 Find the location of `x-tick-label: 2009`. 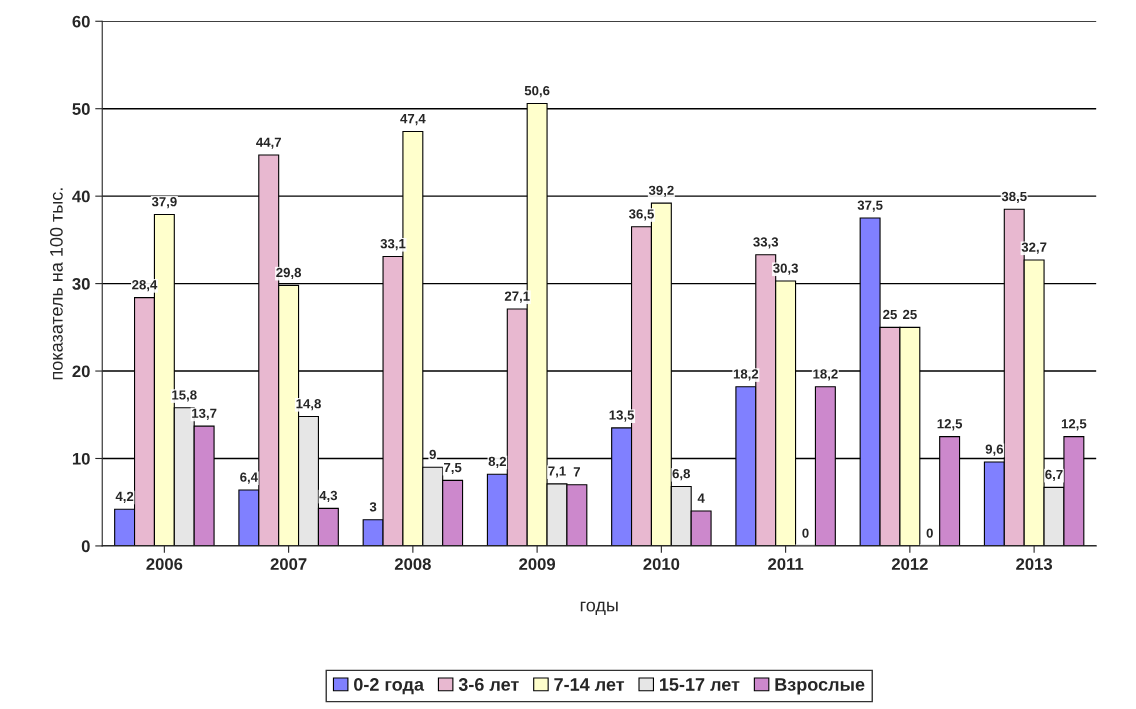

x-tick-label: 2009 is located at coordinates (537, 564).